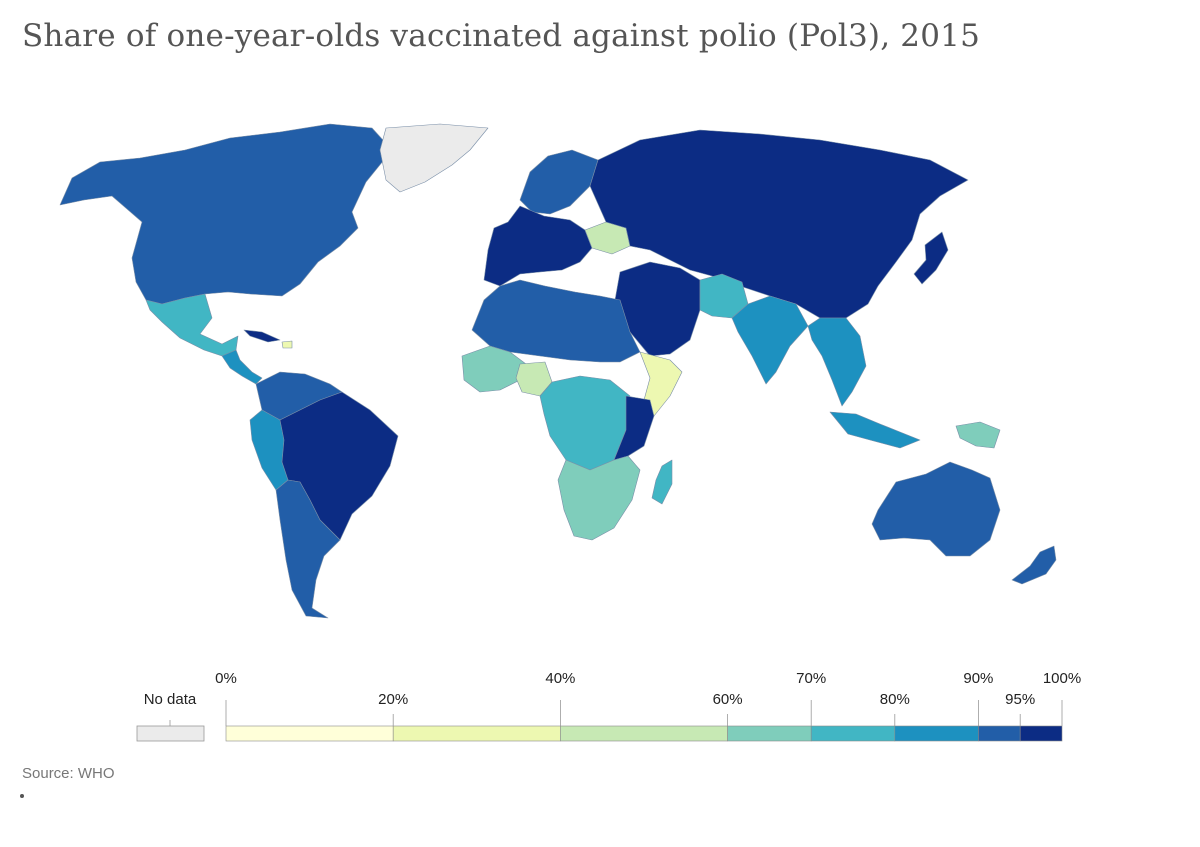  What do you see at coordinates (931, 258) in the screenshot?
I see `region-japan` at bounding box center [931, 258].